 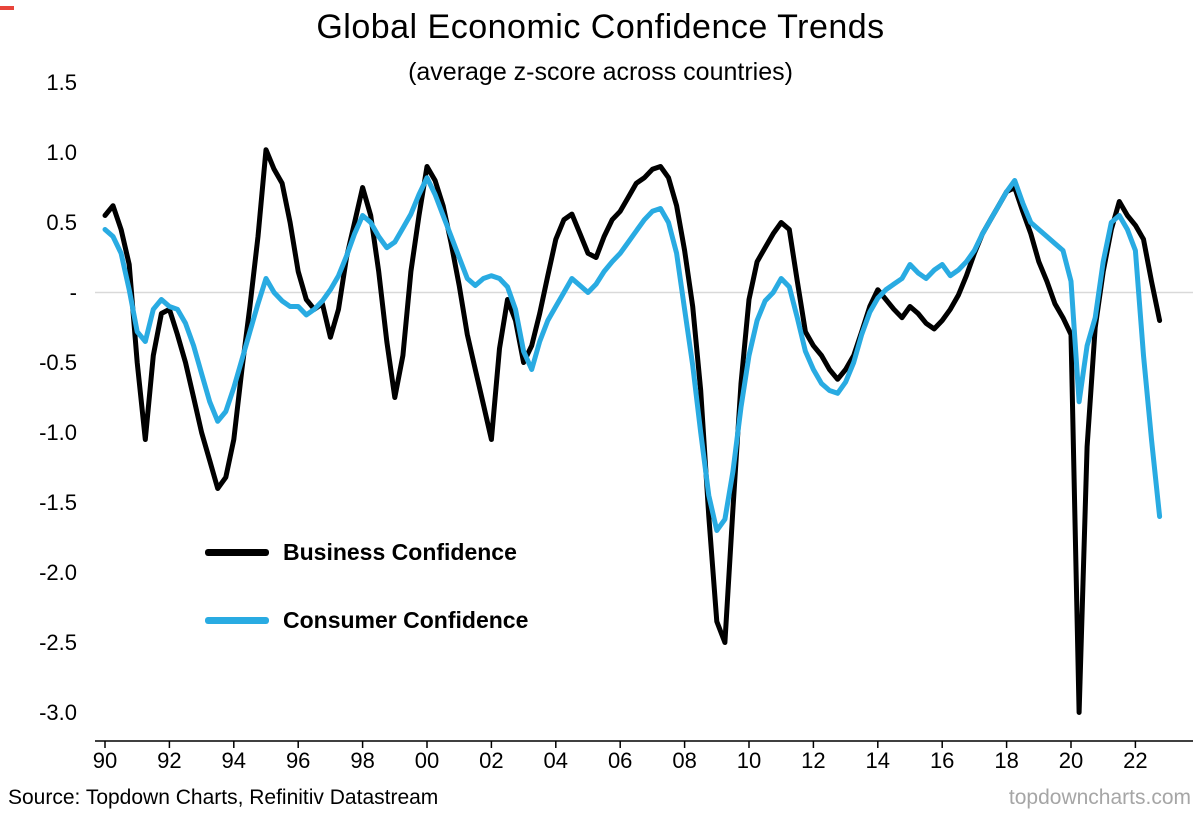 What do you see at coordinates (427, 760) in the screenshot?
I see `x-tick-label: 00` at bounding box center [427, 760].